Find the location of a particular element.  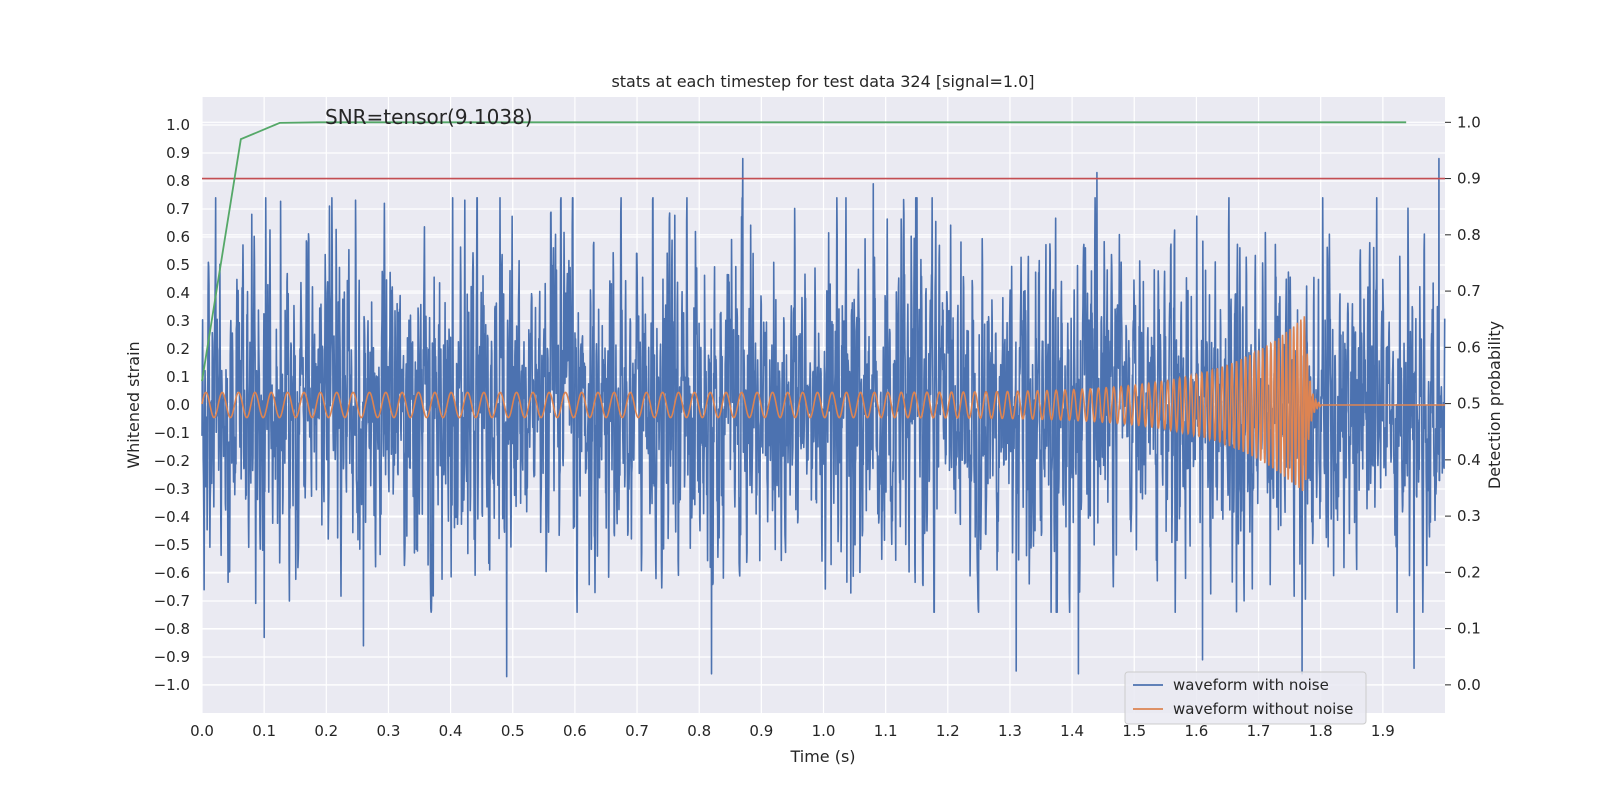

x-tick-label: 1.6 is located at coordinates (1196, 731).